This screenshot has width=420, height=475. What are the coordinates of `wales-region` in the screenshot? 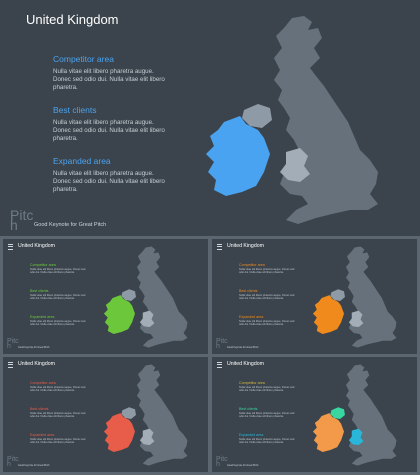 It's located at (295, 165).